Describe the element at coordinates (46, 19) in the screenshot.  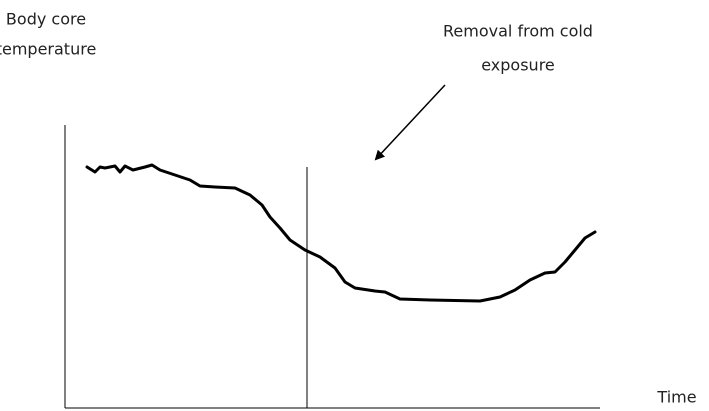
I see `y-axis-label-line: Body core` at that location.